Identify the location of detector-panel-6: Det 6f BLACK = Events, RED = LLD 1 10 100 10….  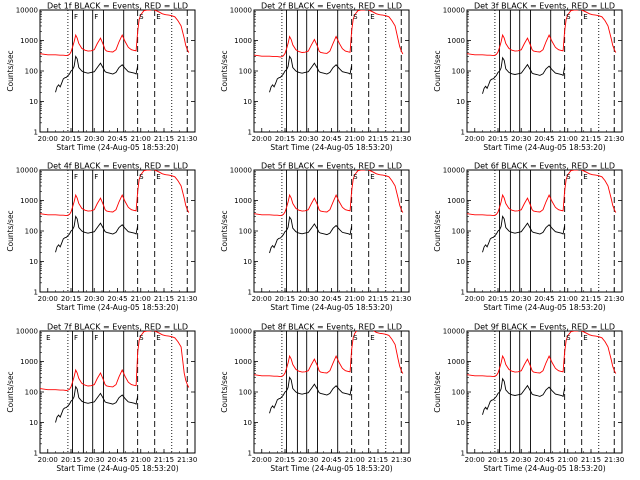
(528, 237).